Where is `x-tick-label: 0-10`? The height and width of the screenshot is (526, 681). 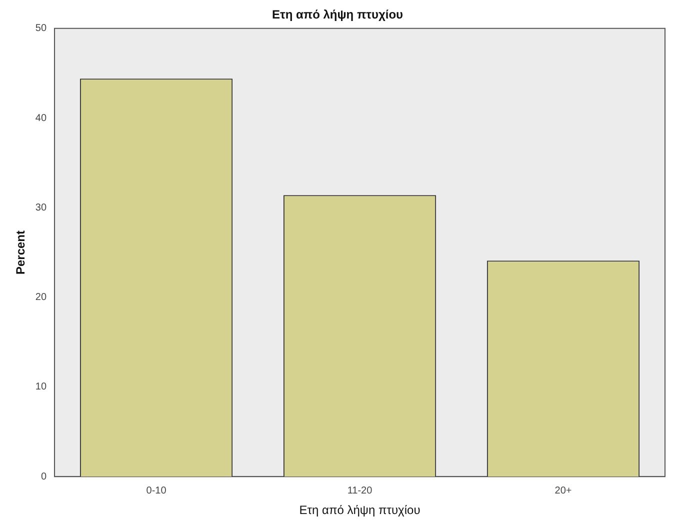 x-tick-label: 0-10 is located at coordinates (156, 490).